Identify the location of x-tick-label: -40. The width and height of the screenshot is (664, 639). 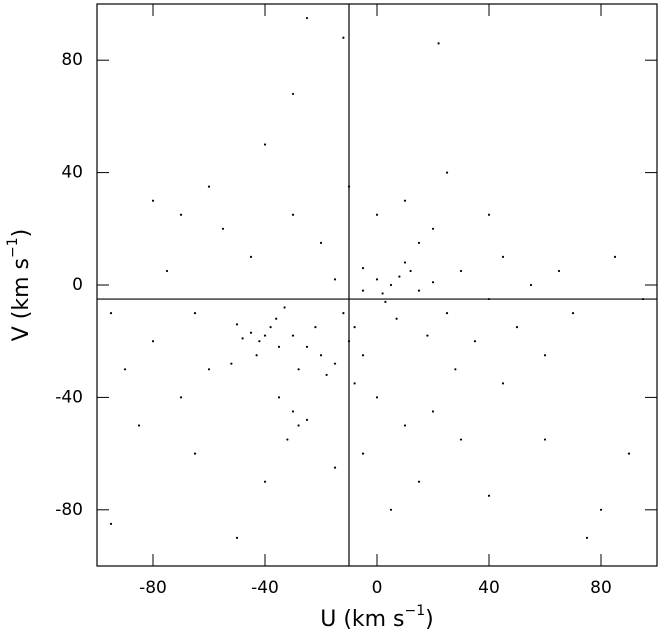
(265, 588).